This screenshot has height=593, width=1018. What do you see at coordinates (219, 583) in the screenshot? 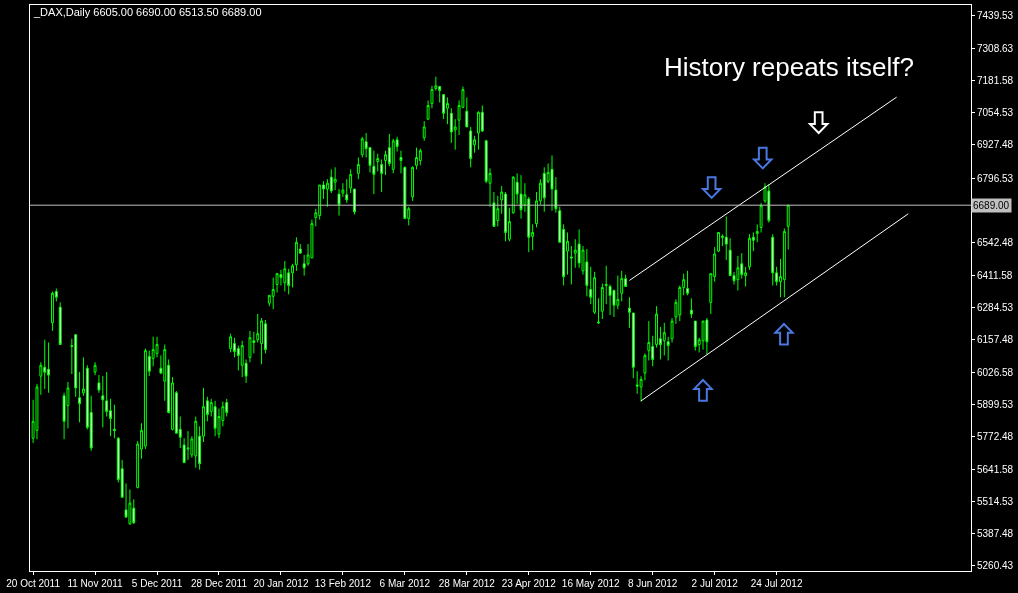
I see `x-tick-label: 28 Dec 2011` at bounding box center [219, 583].